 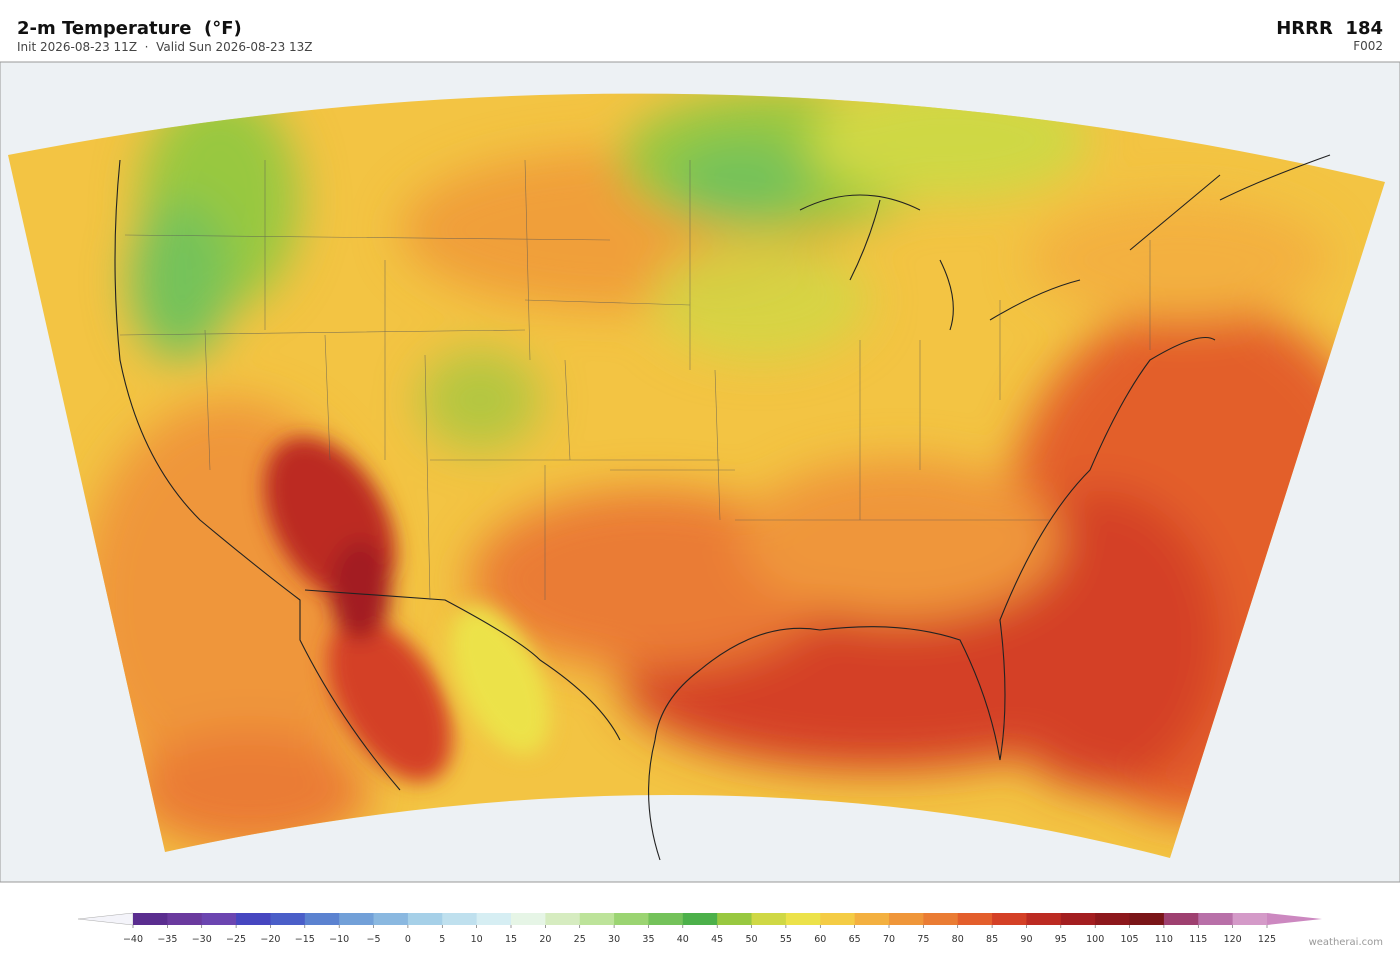 What do you see at coordinates (442, 939) in the screenshot?
I see `colorbar-tick-label: 5` at bounding box center [442, 939].